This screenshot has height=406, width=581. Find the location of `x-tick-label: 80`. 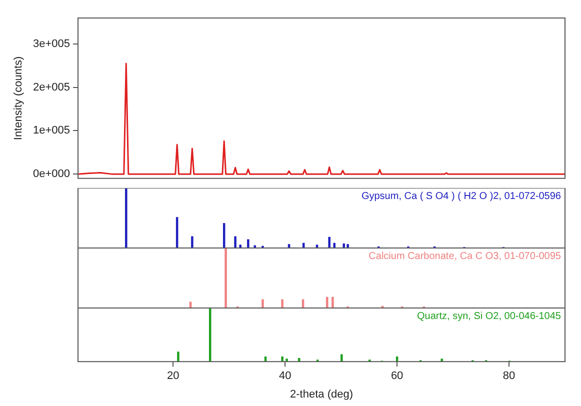

x-tick-label: 80 is located at coordinates (509, 376).